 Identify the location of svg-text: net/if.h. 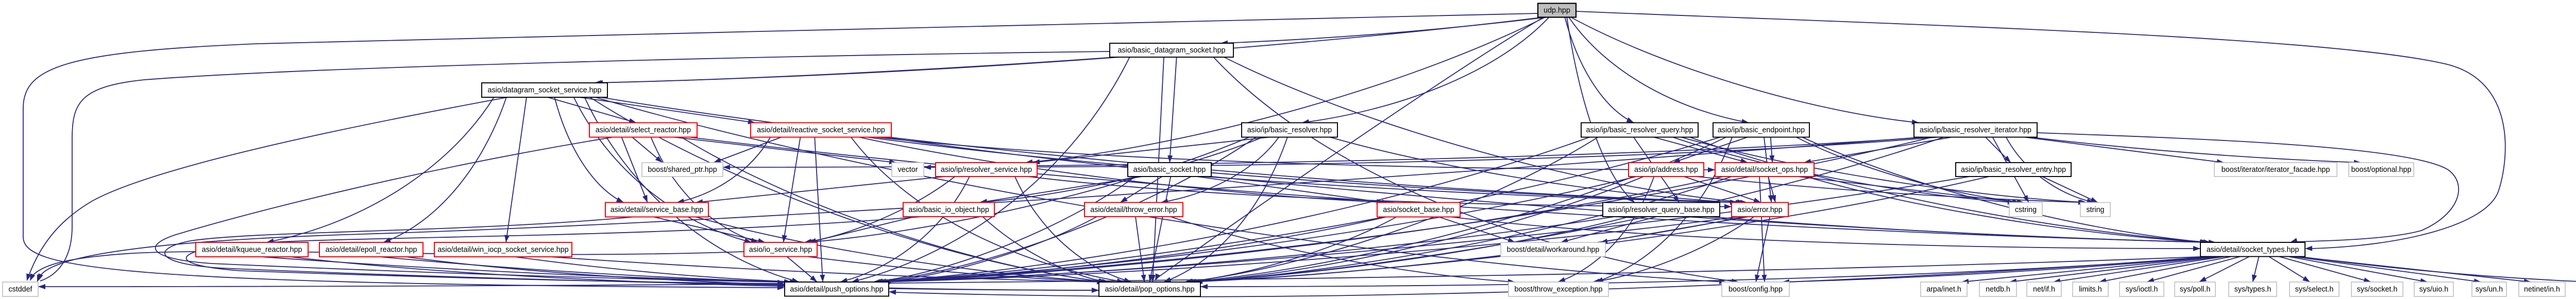
(2044, 290).